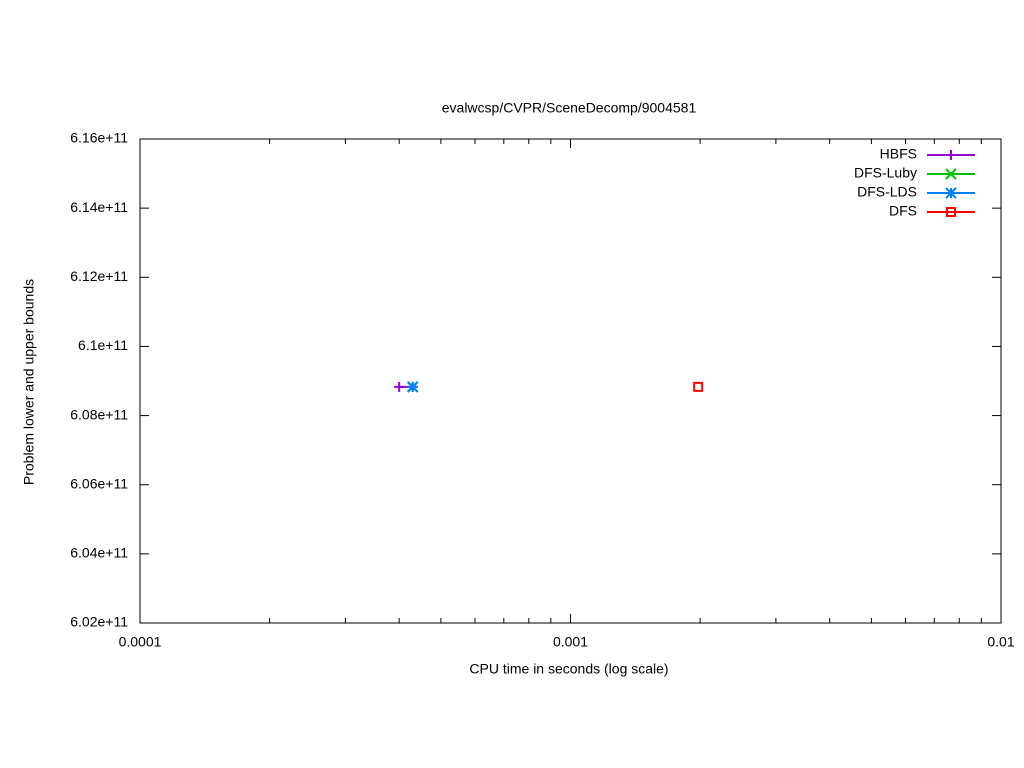  I want to click on x-tick-label: 0.001, so click(570, 642).